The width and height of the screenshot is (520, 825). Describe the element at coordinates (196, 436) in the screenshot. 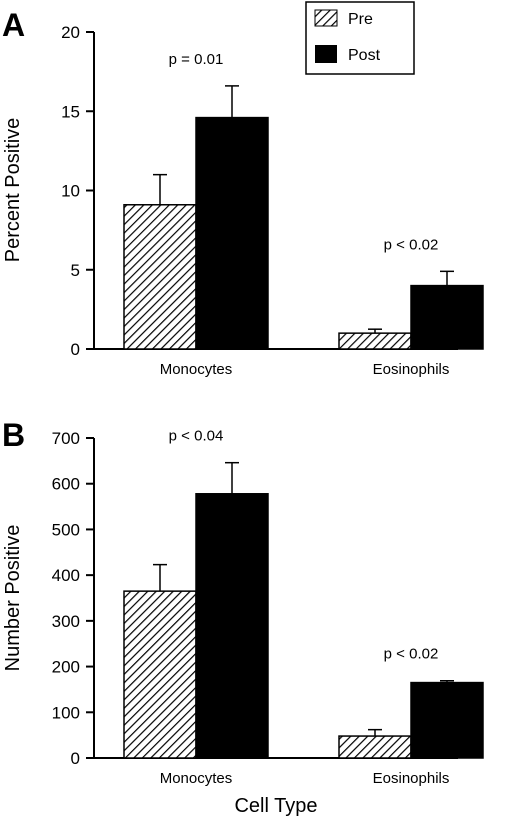

I see `panel-b-p-value: p < 0.04` at that location.